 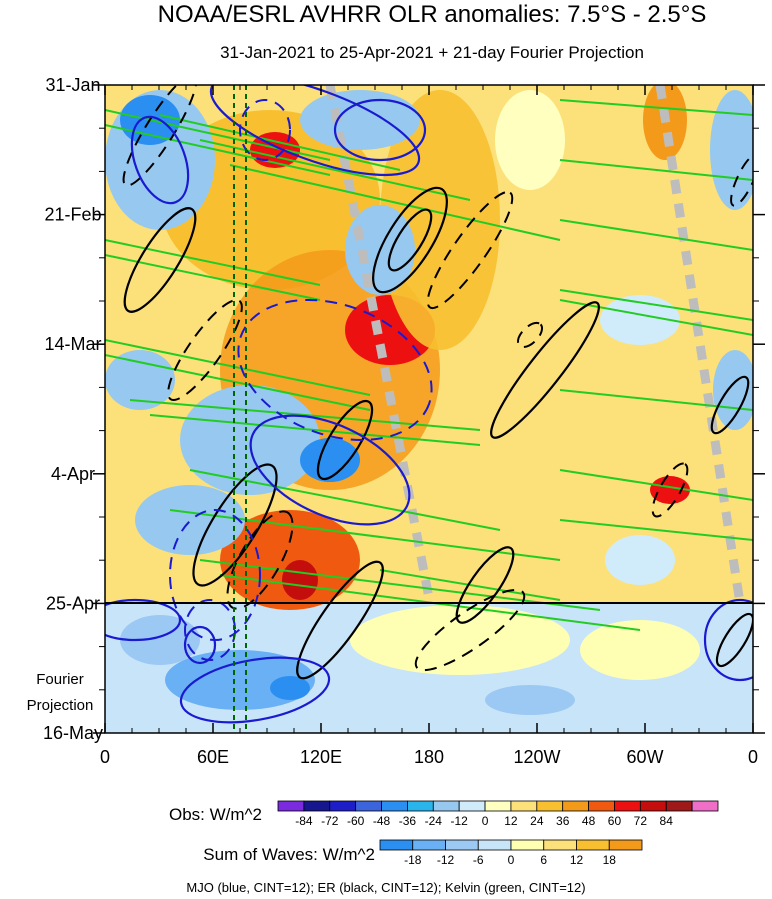 I want to click on obs-legend-level: 72, so click(x=641, y=821).